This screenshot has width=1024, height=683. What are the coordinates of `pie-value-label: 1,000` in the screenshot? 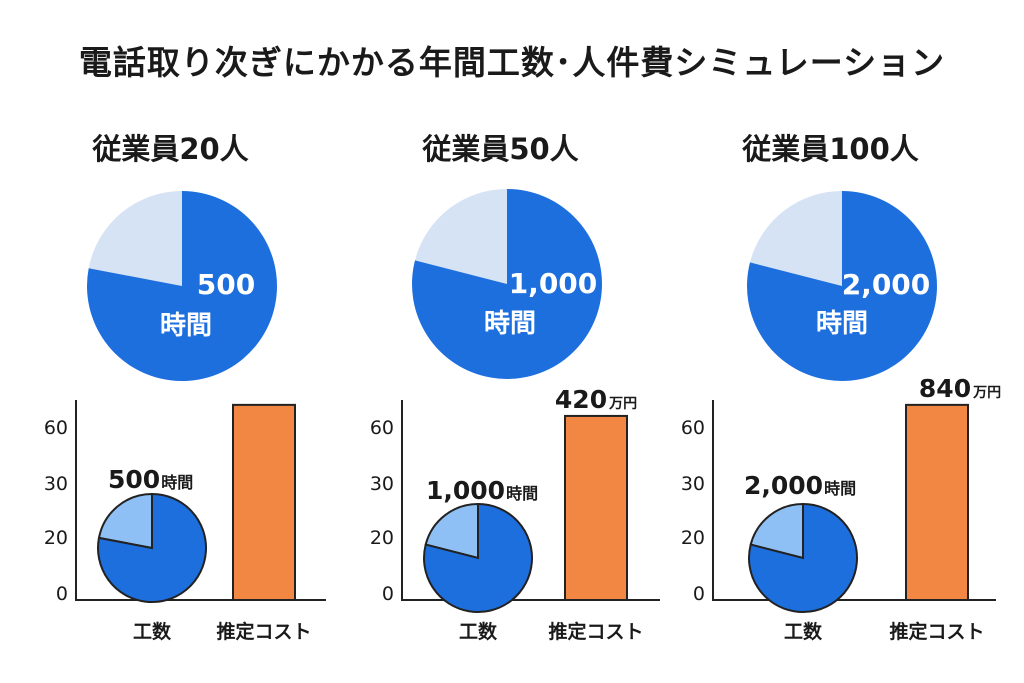 It's located at (553, 283).